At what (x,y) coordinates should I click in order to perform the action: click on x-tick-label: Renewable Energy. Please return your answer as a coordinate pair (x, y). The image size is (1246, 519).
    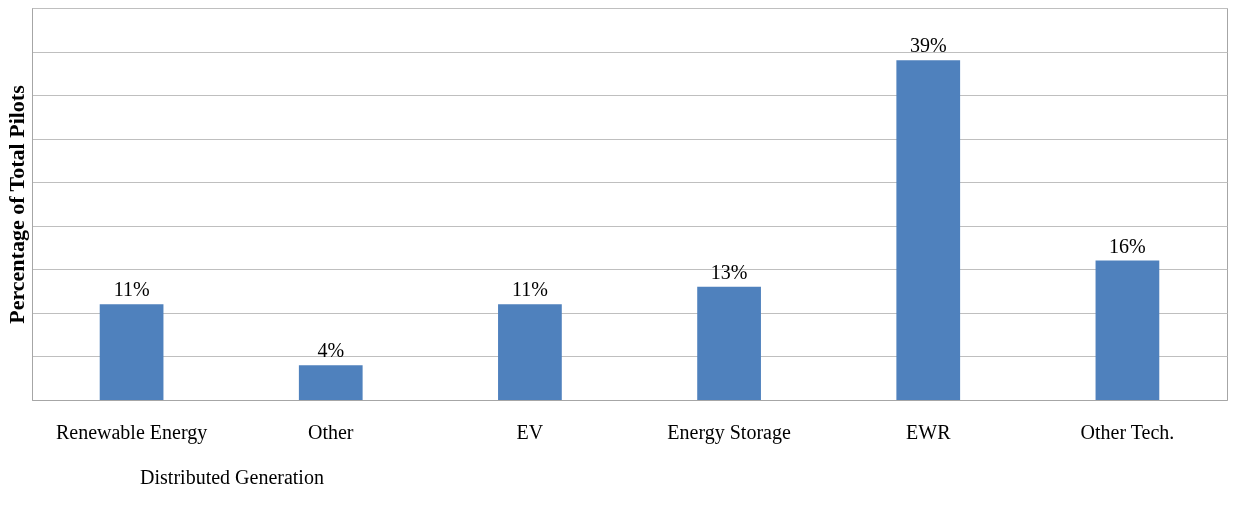
    Looking at the image, I should click on (131, 432).